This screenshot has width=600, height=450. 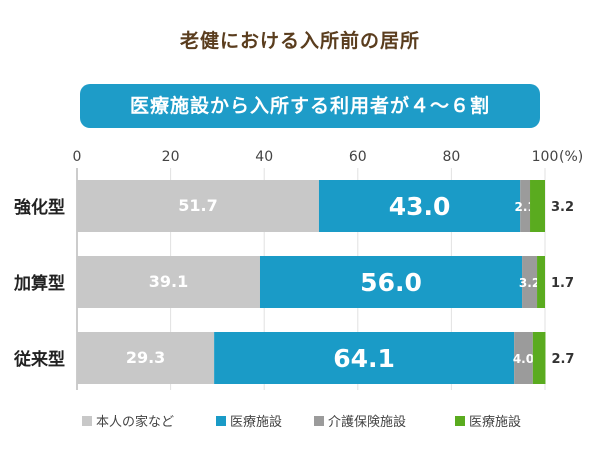 I want to click on x-tick-label: 40, so click(x=264, y=157).